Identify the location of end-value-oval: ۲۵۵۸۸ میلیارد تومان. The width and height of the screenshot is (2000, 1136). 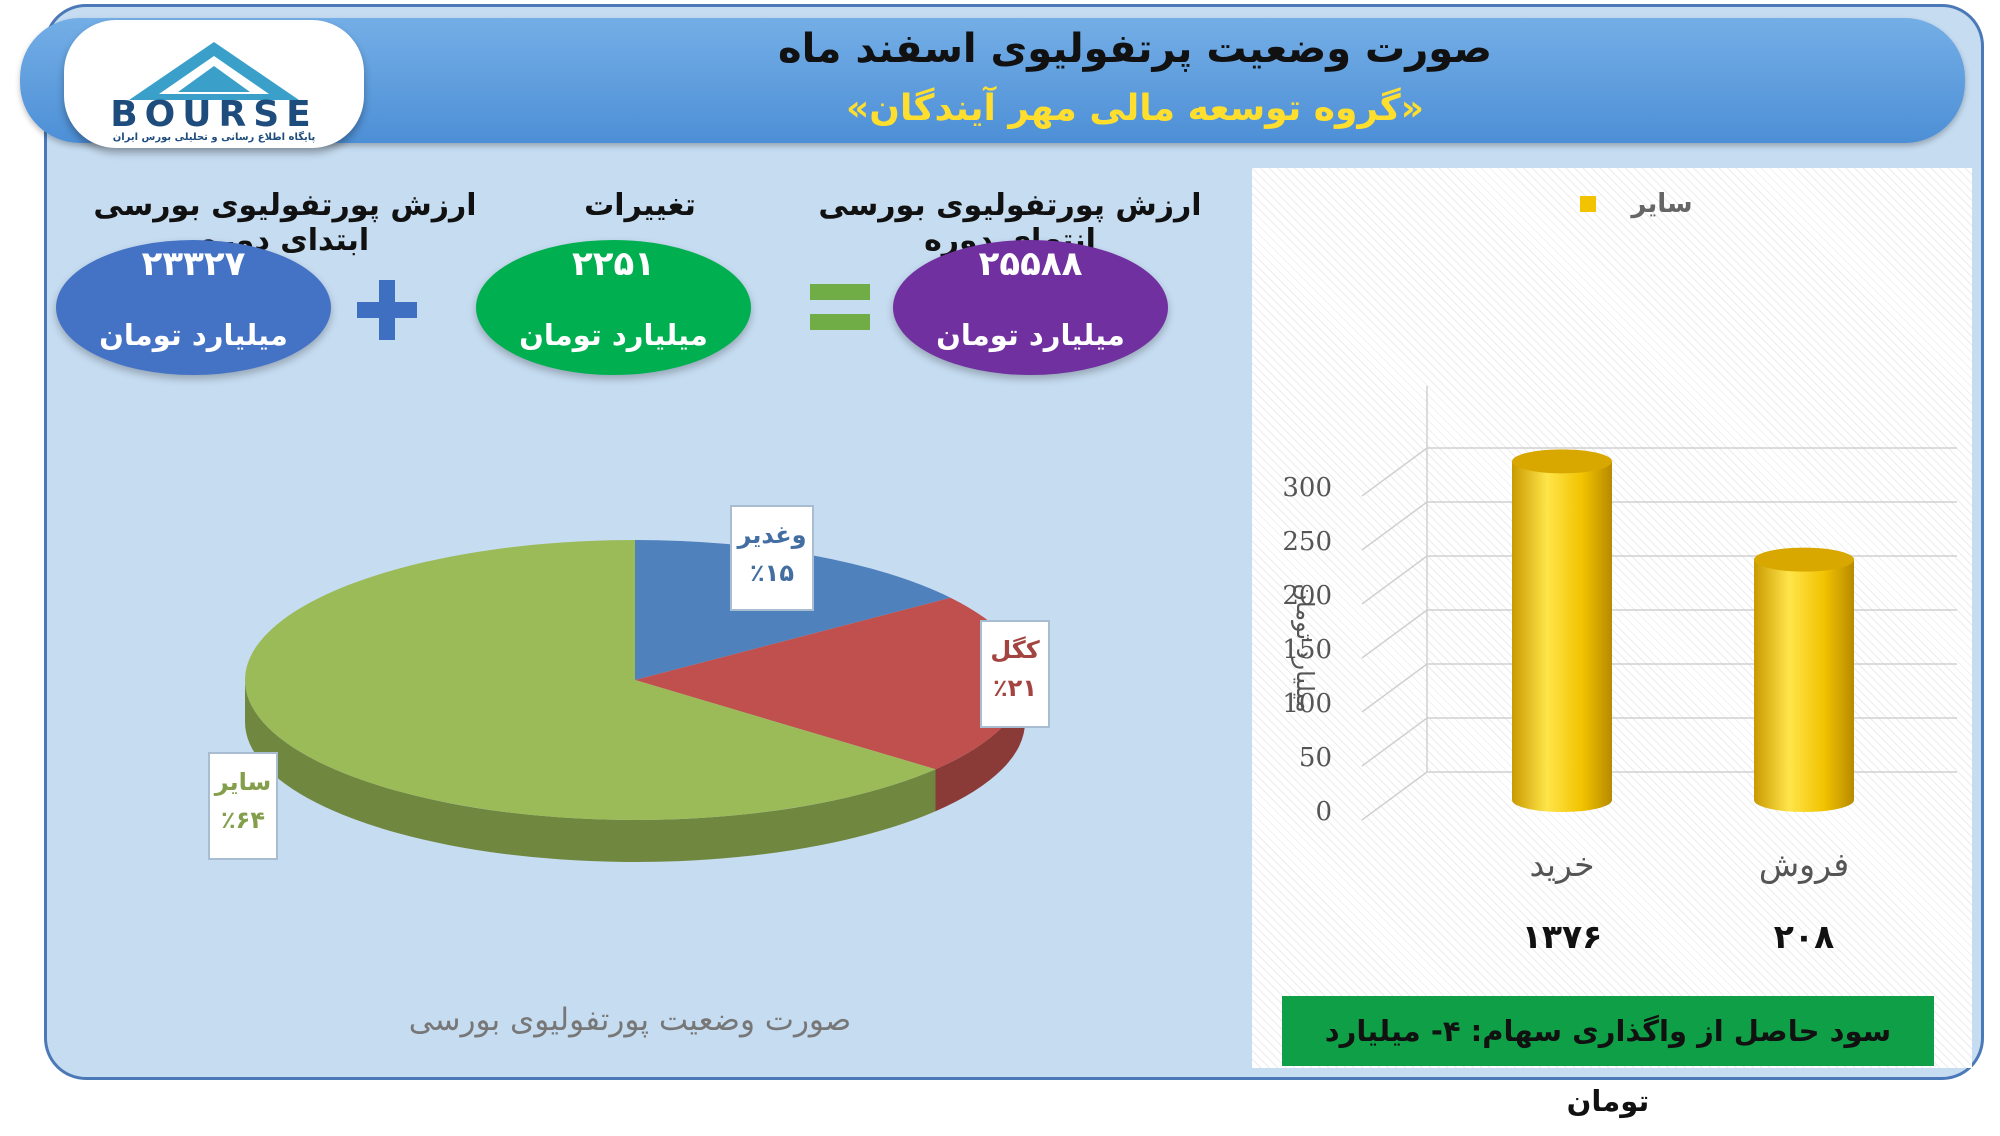
(1030, 307).